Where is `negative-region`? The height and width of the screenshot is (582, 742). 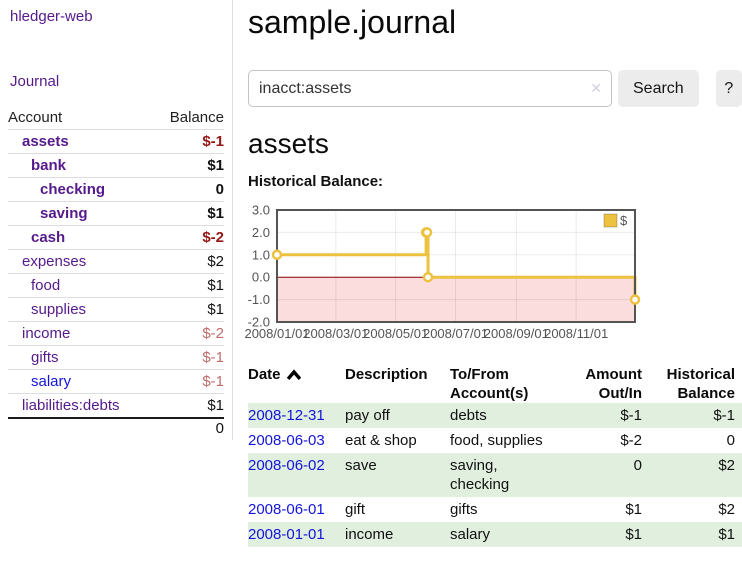
negative-region is located at coordinates (456, 299).